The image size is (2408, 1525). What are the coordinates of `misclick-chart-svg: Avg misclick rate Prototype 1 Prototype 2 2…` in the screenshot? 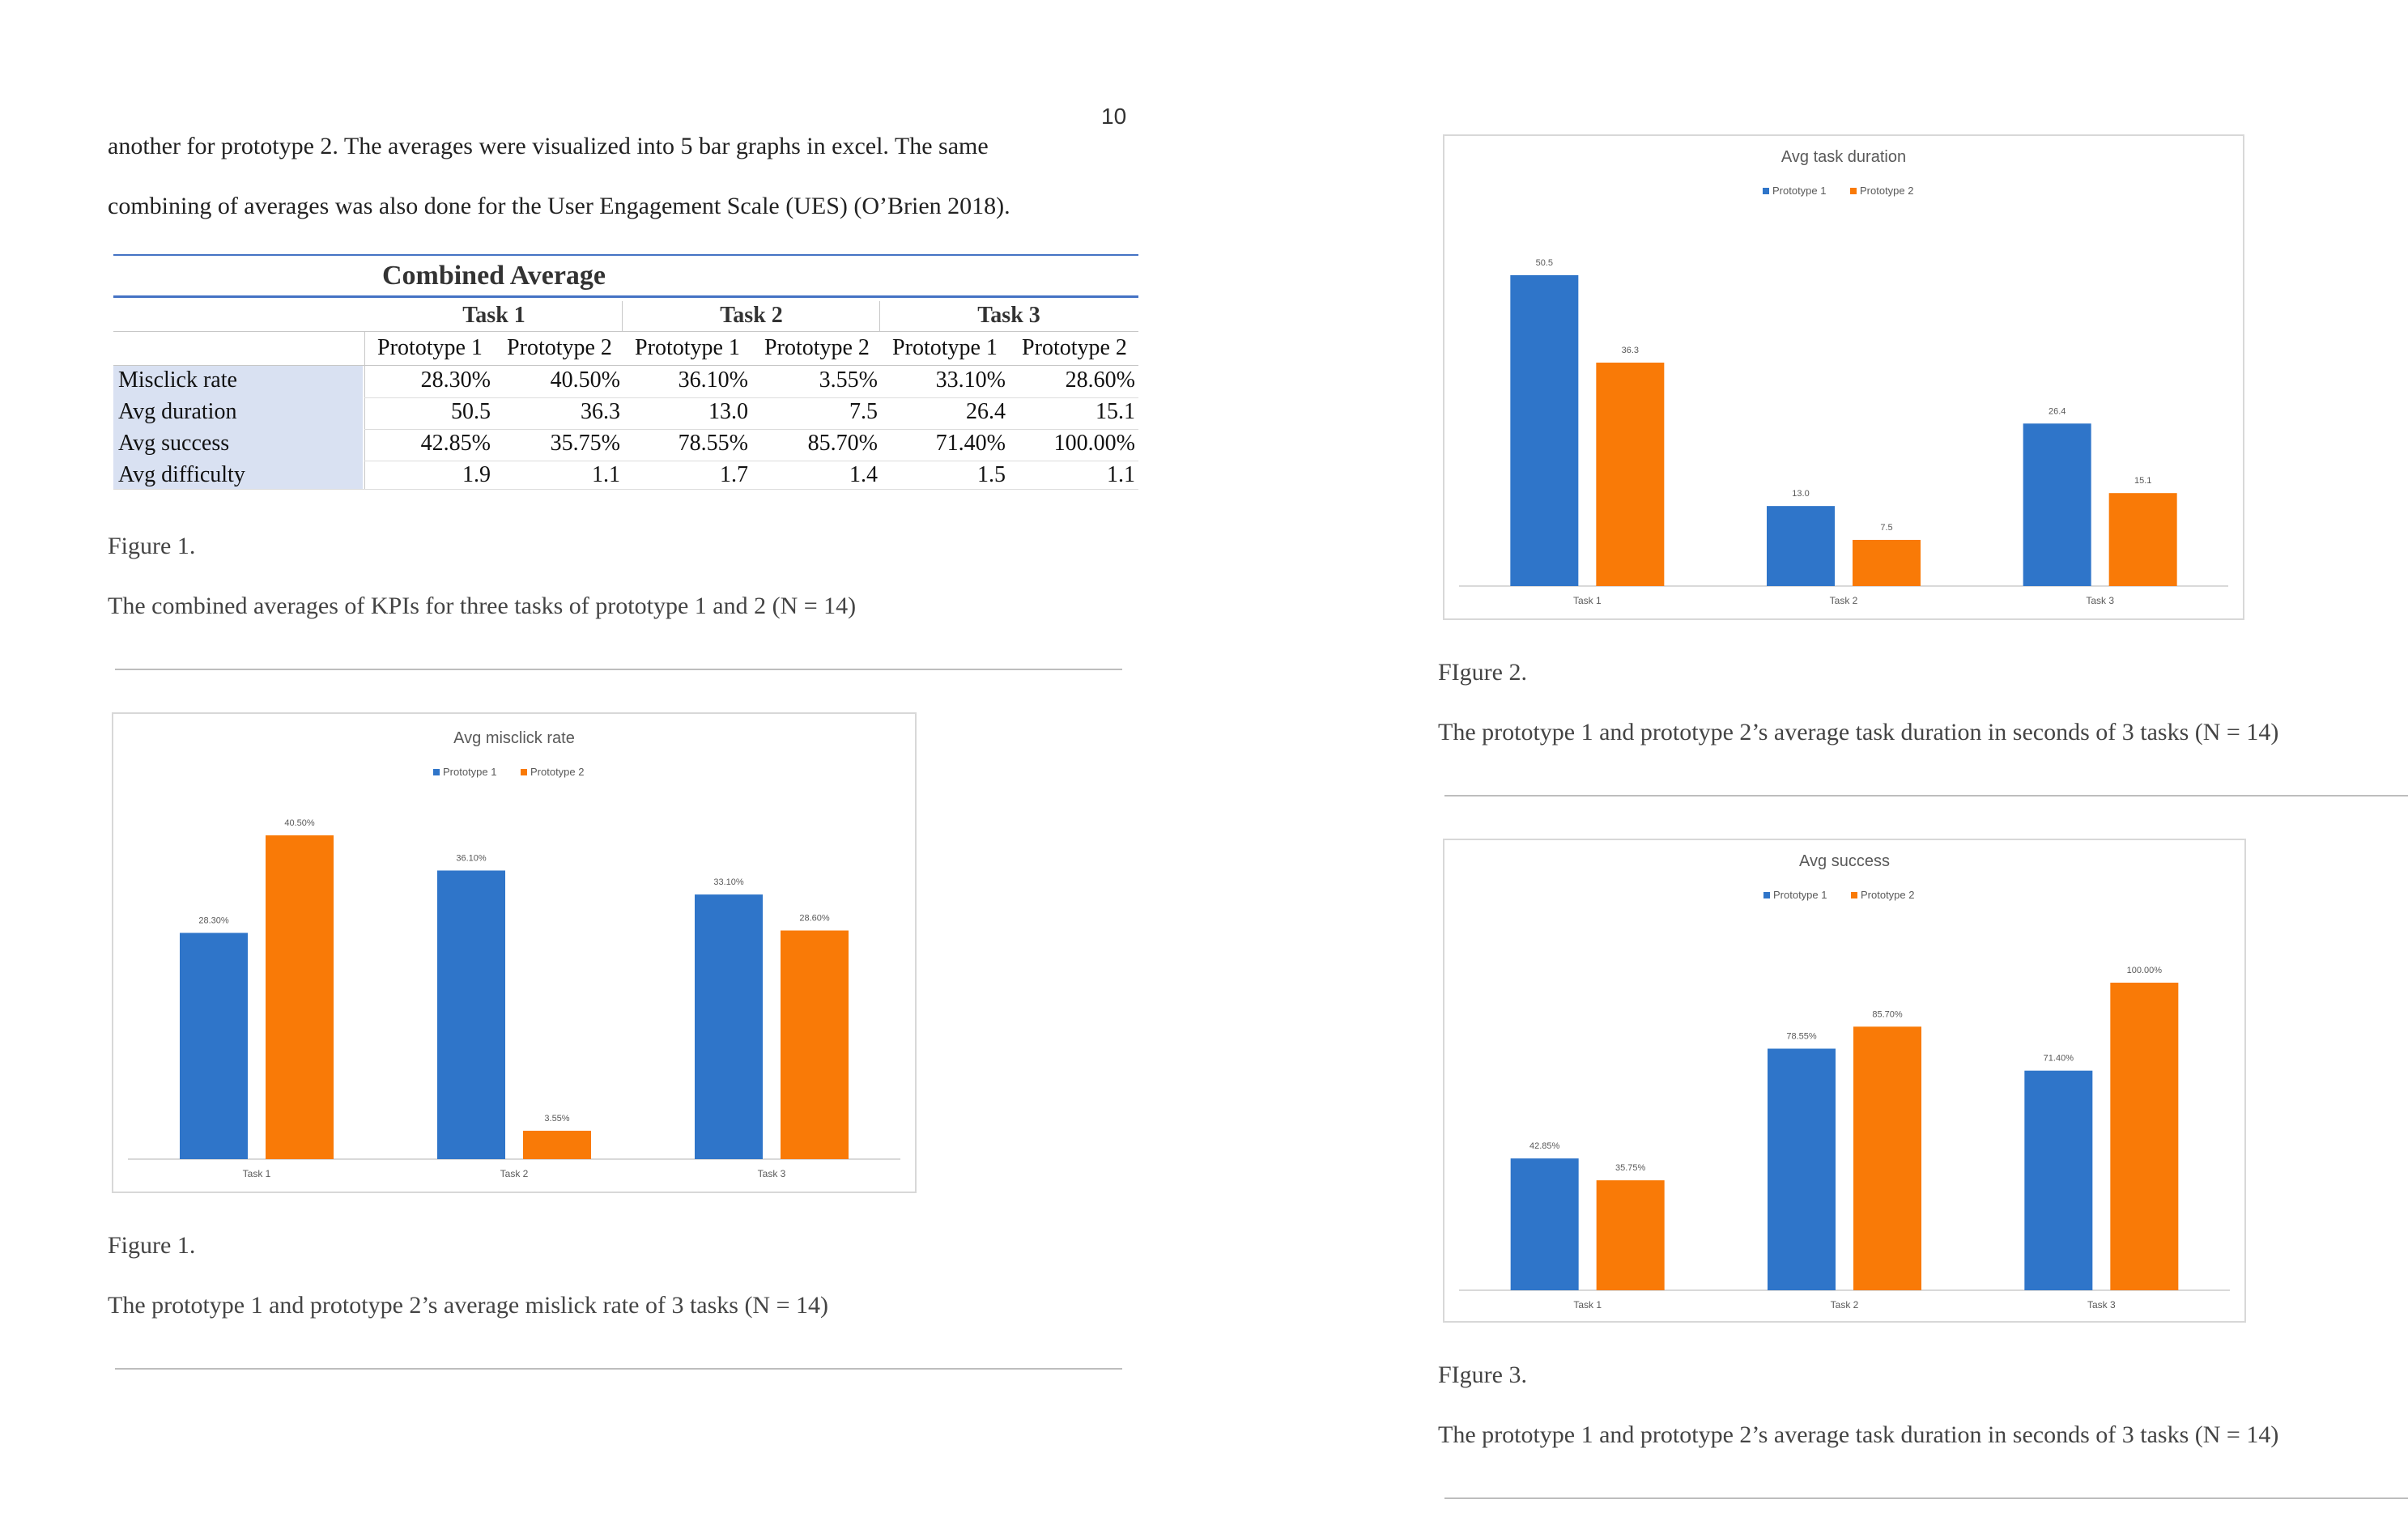 It's located at (514, 954).